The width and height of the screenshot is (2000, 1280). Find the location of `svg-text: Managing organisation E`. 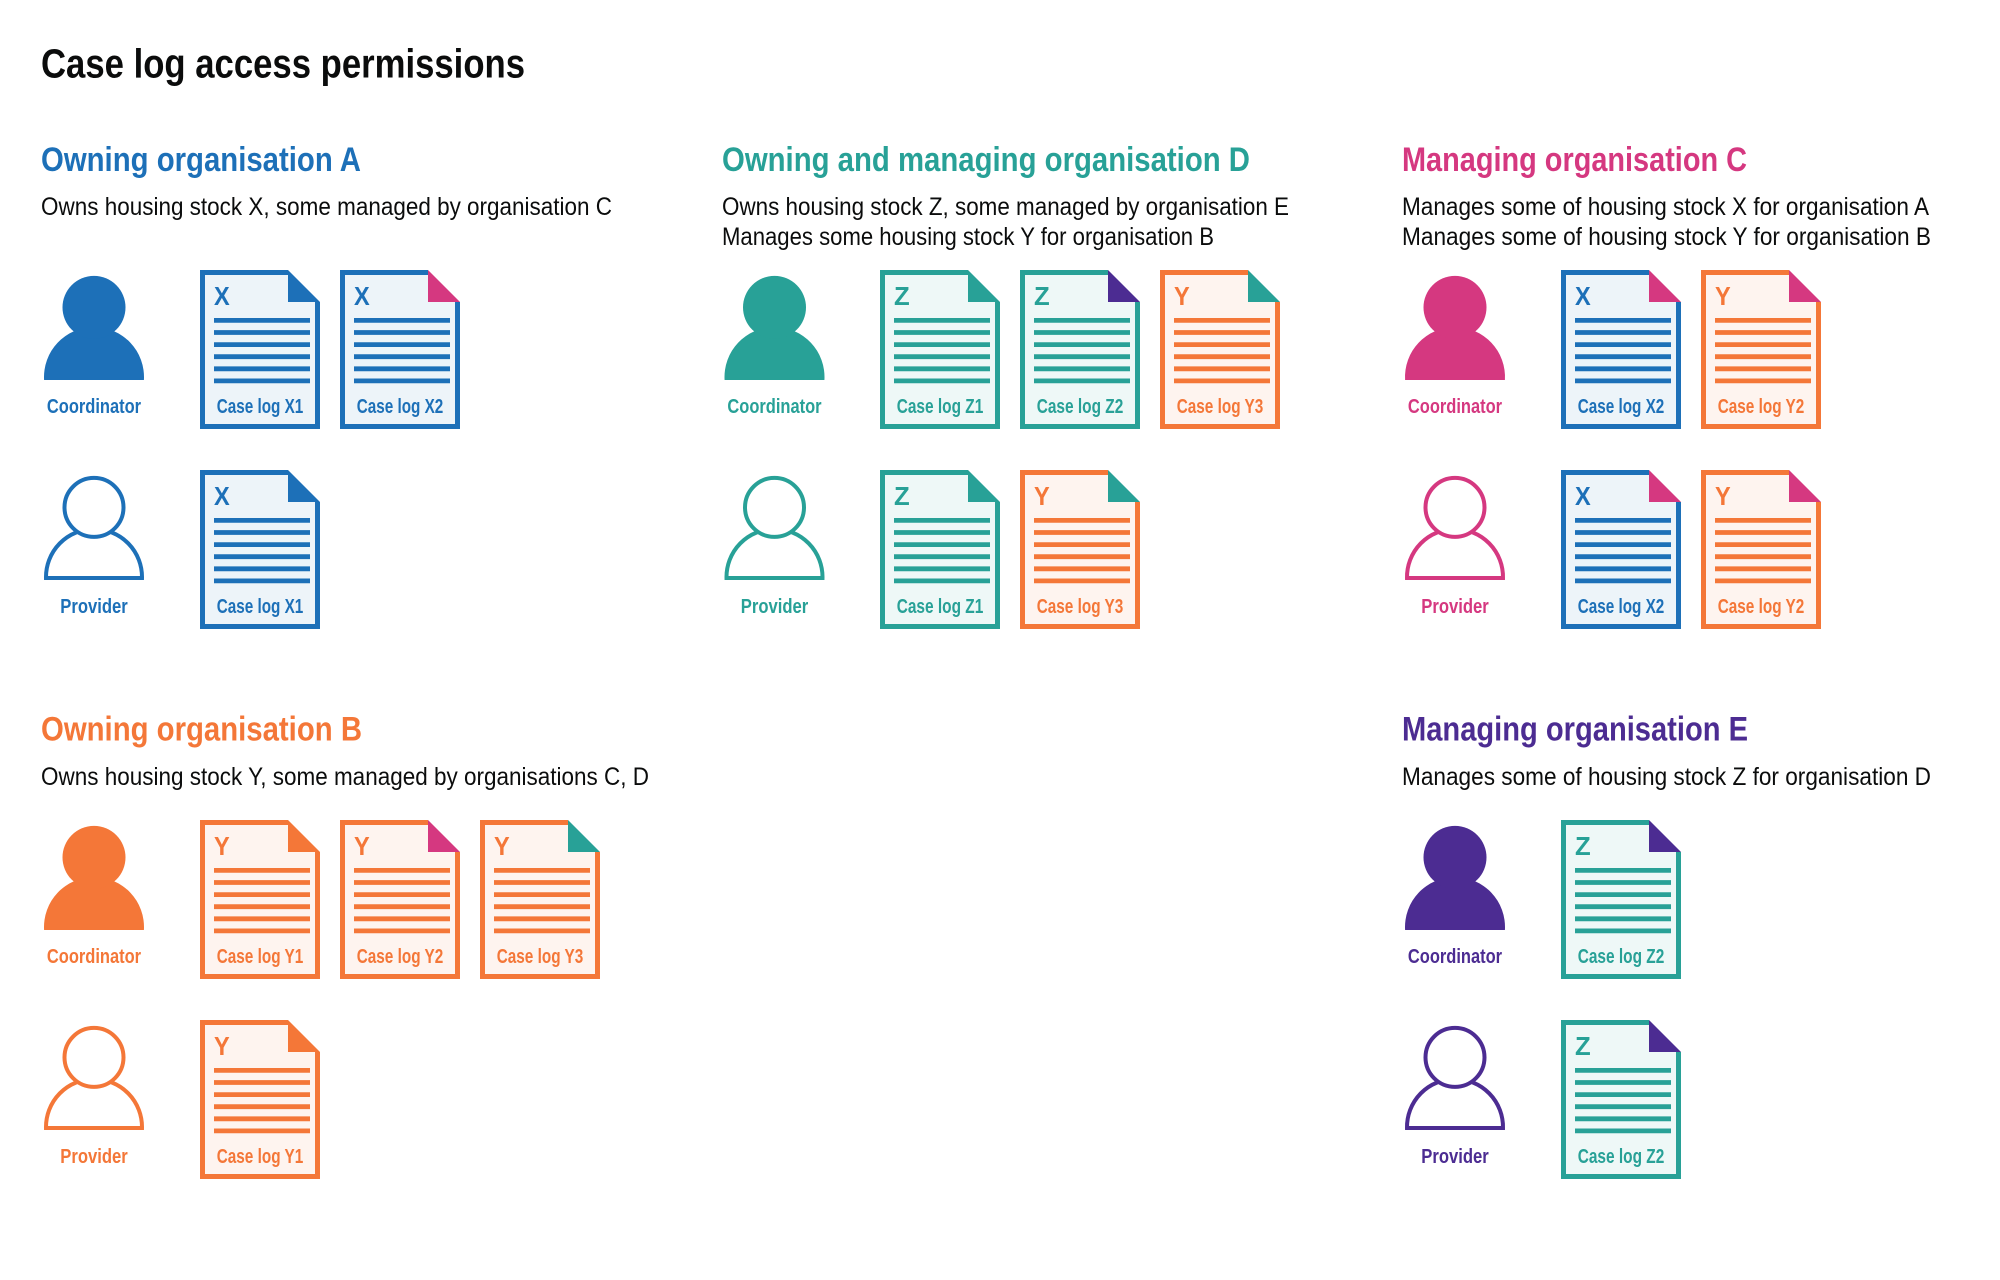

svg-text: Managing organisation E is located at coordinates (1575, 730).